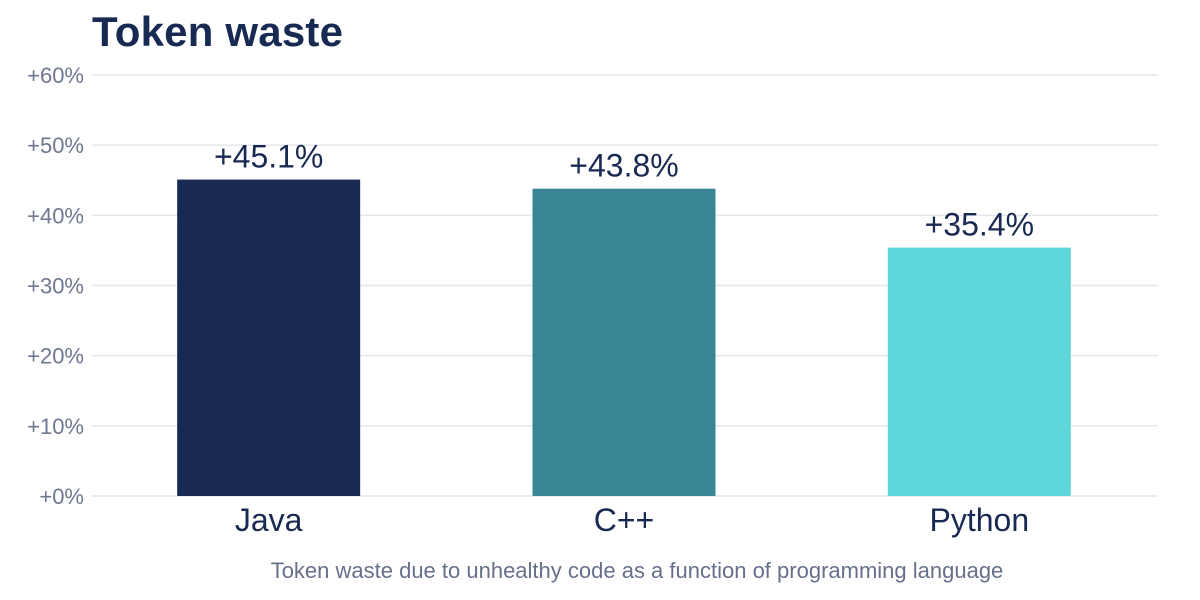  Describe the element at coordinates (61, 496) in the screenshot. I see `y-tick-label: +0%` at that location.